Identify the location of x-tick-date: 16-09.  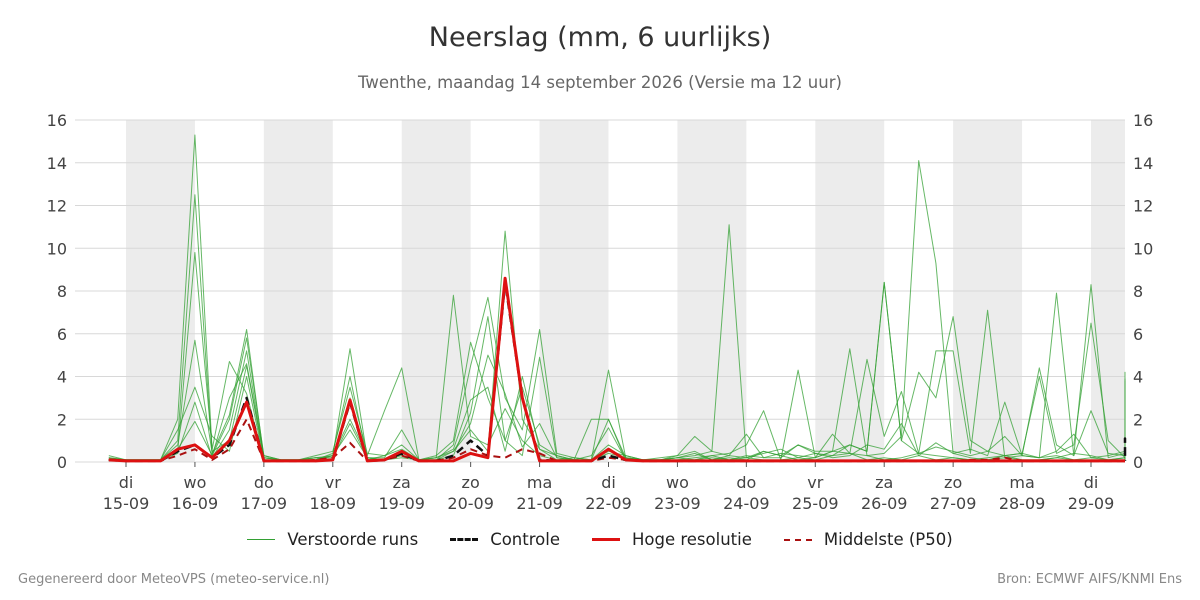
(195, 503).